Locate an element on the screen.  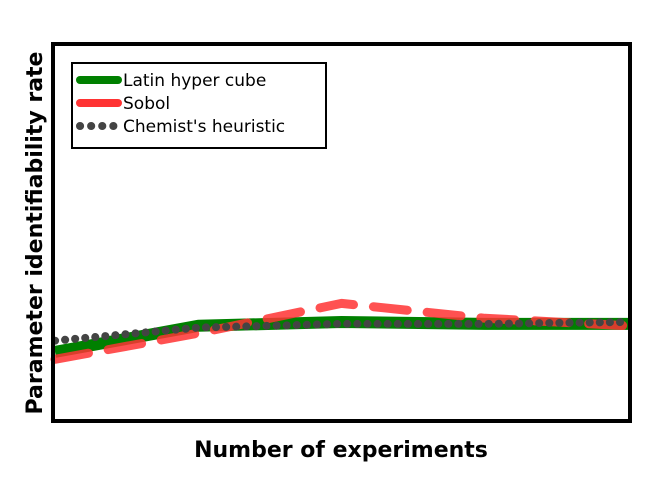
series-line-sobol is located at coordinates (341, 331).